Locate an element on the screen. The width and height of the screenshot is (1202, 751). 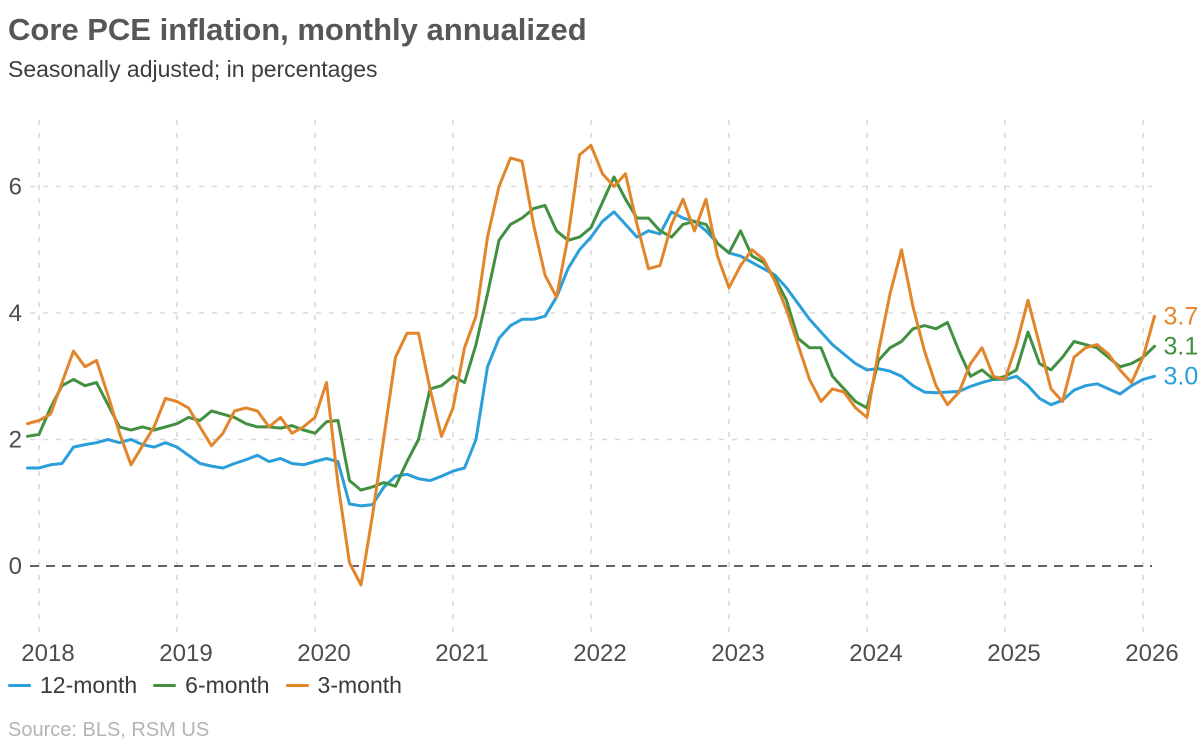
legend-label: 6-month is located at coordinates (227, 685).